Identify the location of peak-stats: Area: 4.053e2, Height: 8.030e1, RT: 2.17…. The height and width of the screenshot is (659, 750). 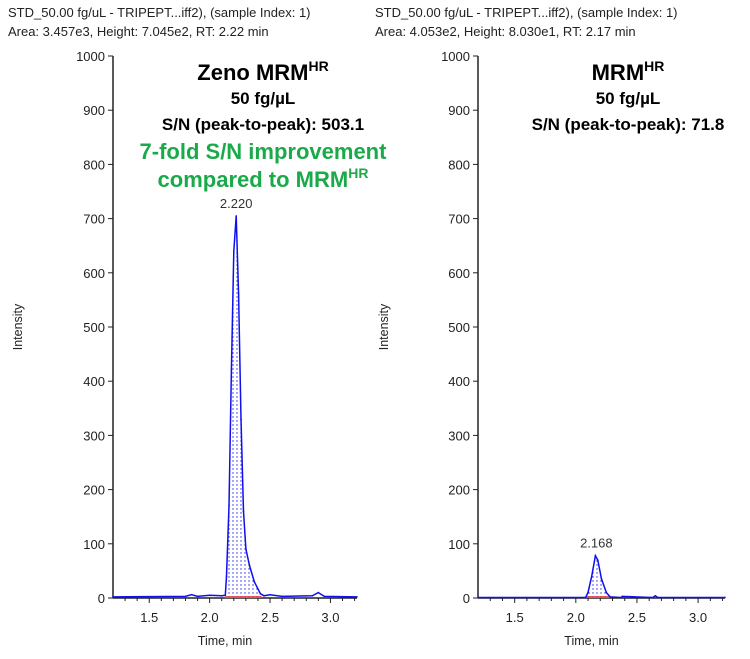
(505, 31).